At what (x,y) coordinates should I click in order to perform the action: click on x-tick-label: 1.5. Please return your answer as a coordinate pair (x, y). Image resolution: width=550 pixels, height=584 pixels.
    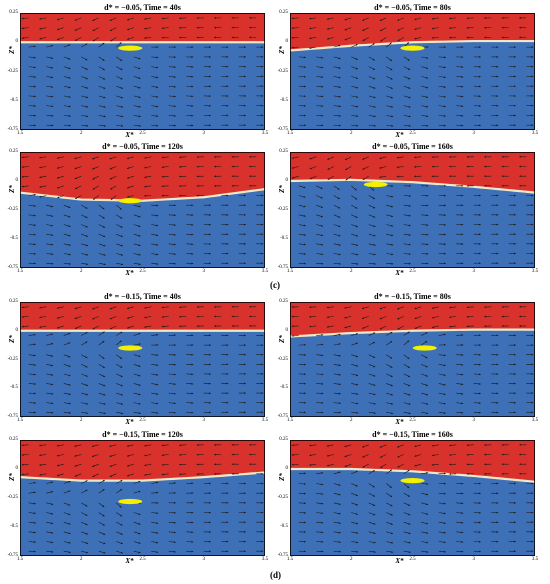
    Looking at the image, I should click on (20, 420).